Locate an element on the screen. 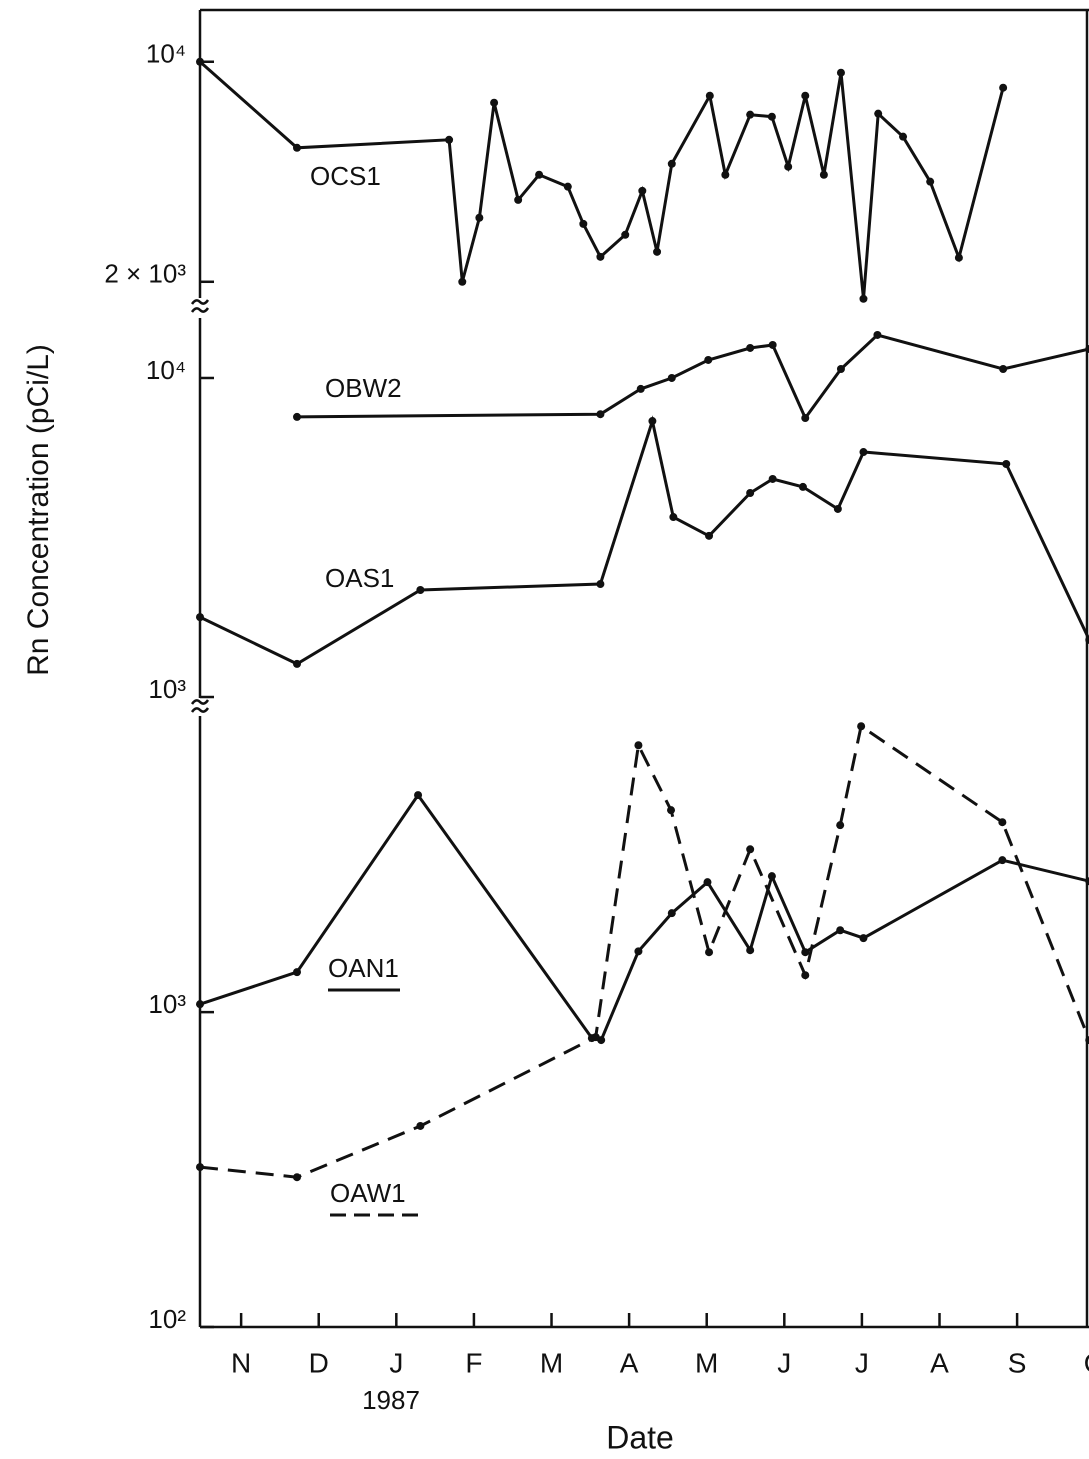 The width and height of the screenshot is (1089, 1459). series-label: OBW2 is located at coordinates (363, 388).